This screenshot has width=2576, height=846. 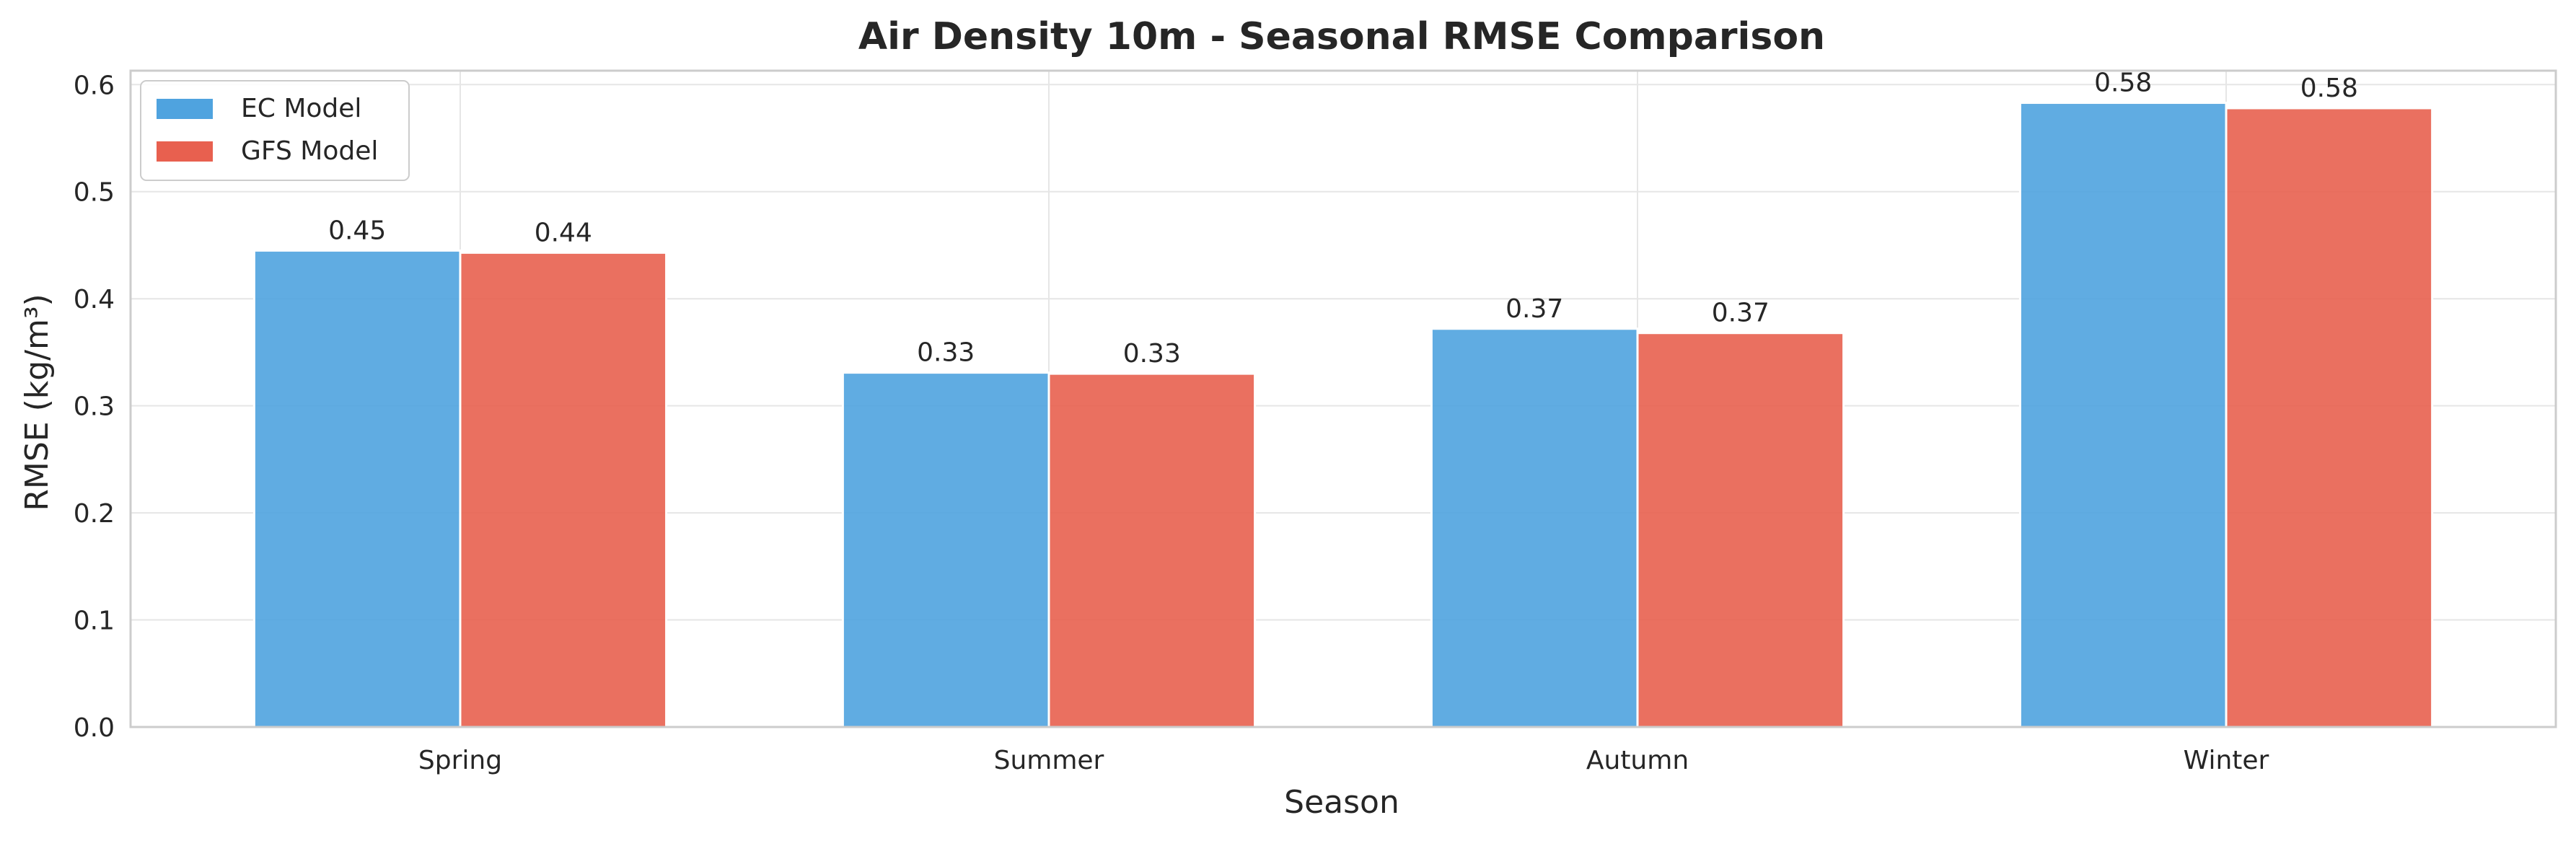 I want to click on y-tick-label: 0.0, so click(x=94, y=728).